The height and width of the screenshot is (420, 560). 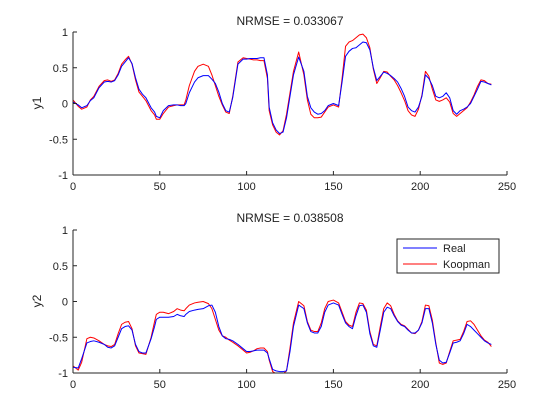 I want to click on legend-label-koopman: Koopman, so click(x=466, y=265).